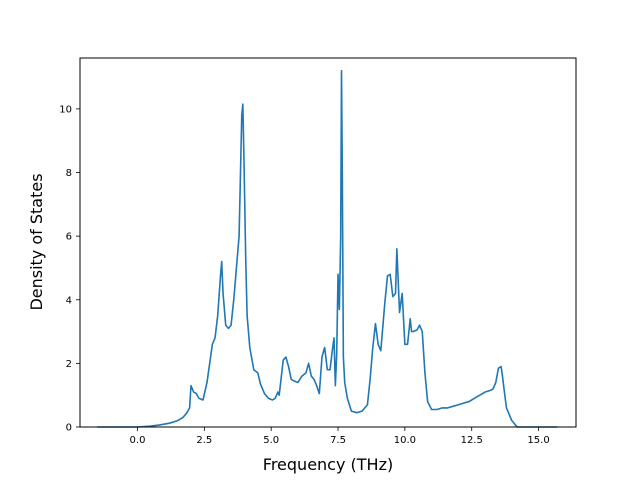  Describe the element at coordinates (328, 464) in the screenshot. I see `x-axis-label: Frequency (THz)` at that location.